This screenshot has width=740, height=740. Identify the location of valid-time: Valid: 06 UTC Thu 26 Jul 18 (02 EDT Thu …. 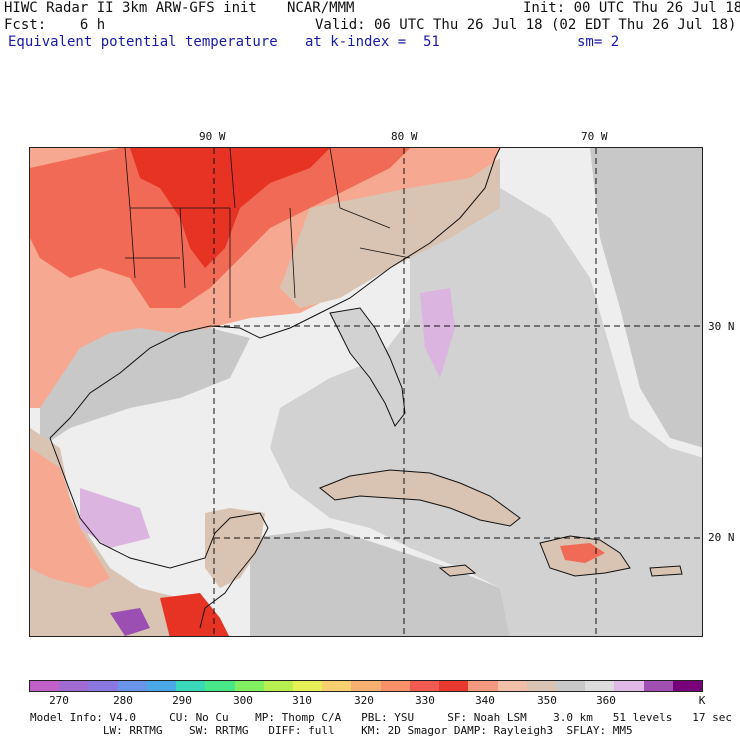
(526, 25).